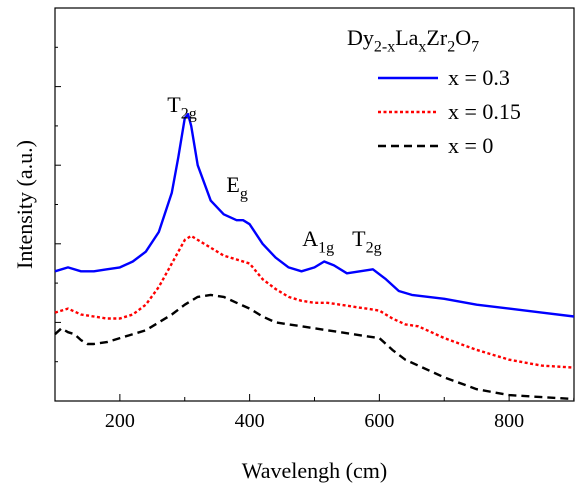  What do you see at coordinates (413, 40) in the screenshot?
I see `legend-title: Dy2-xLaxZr2O7` at bounding box center [413, 40].